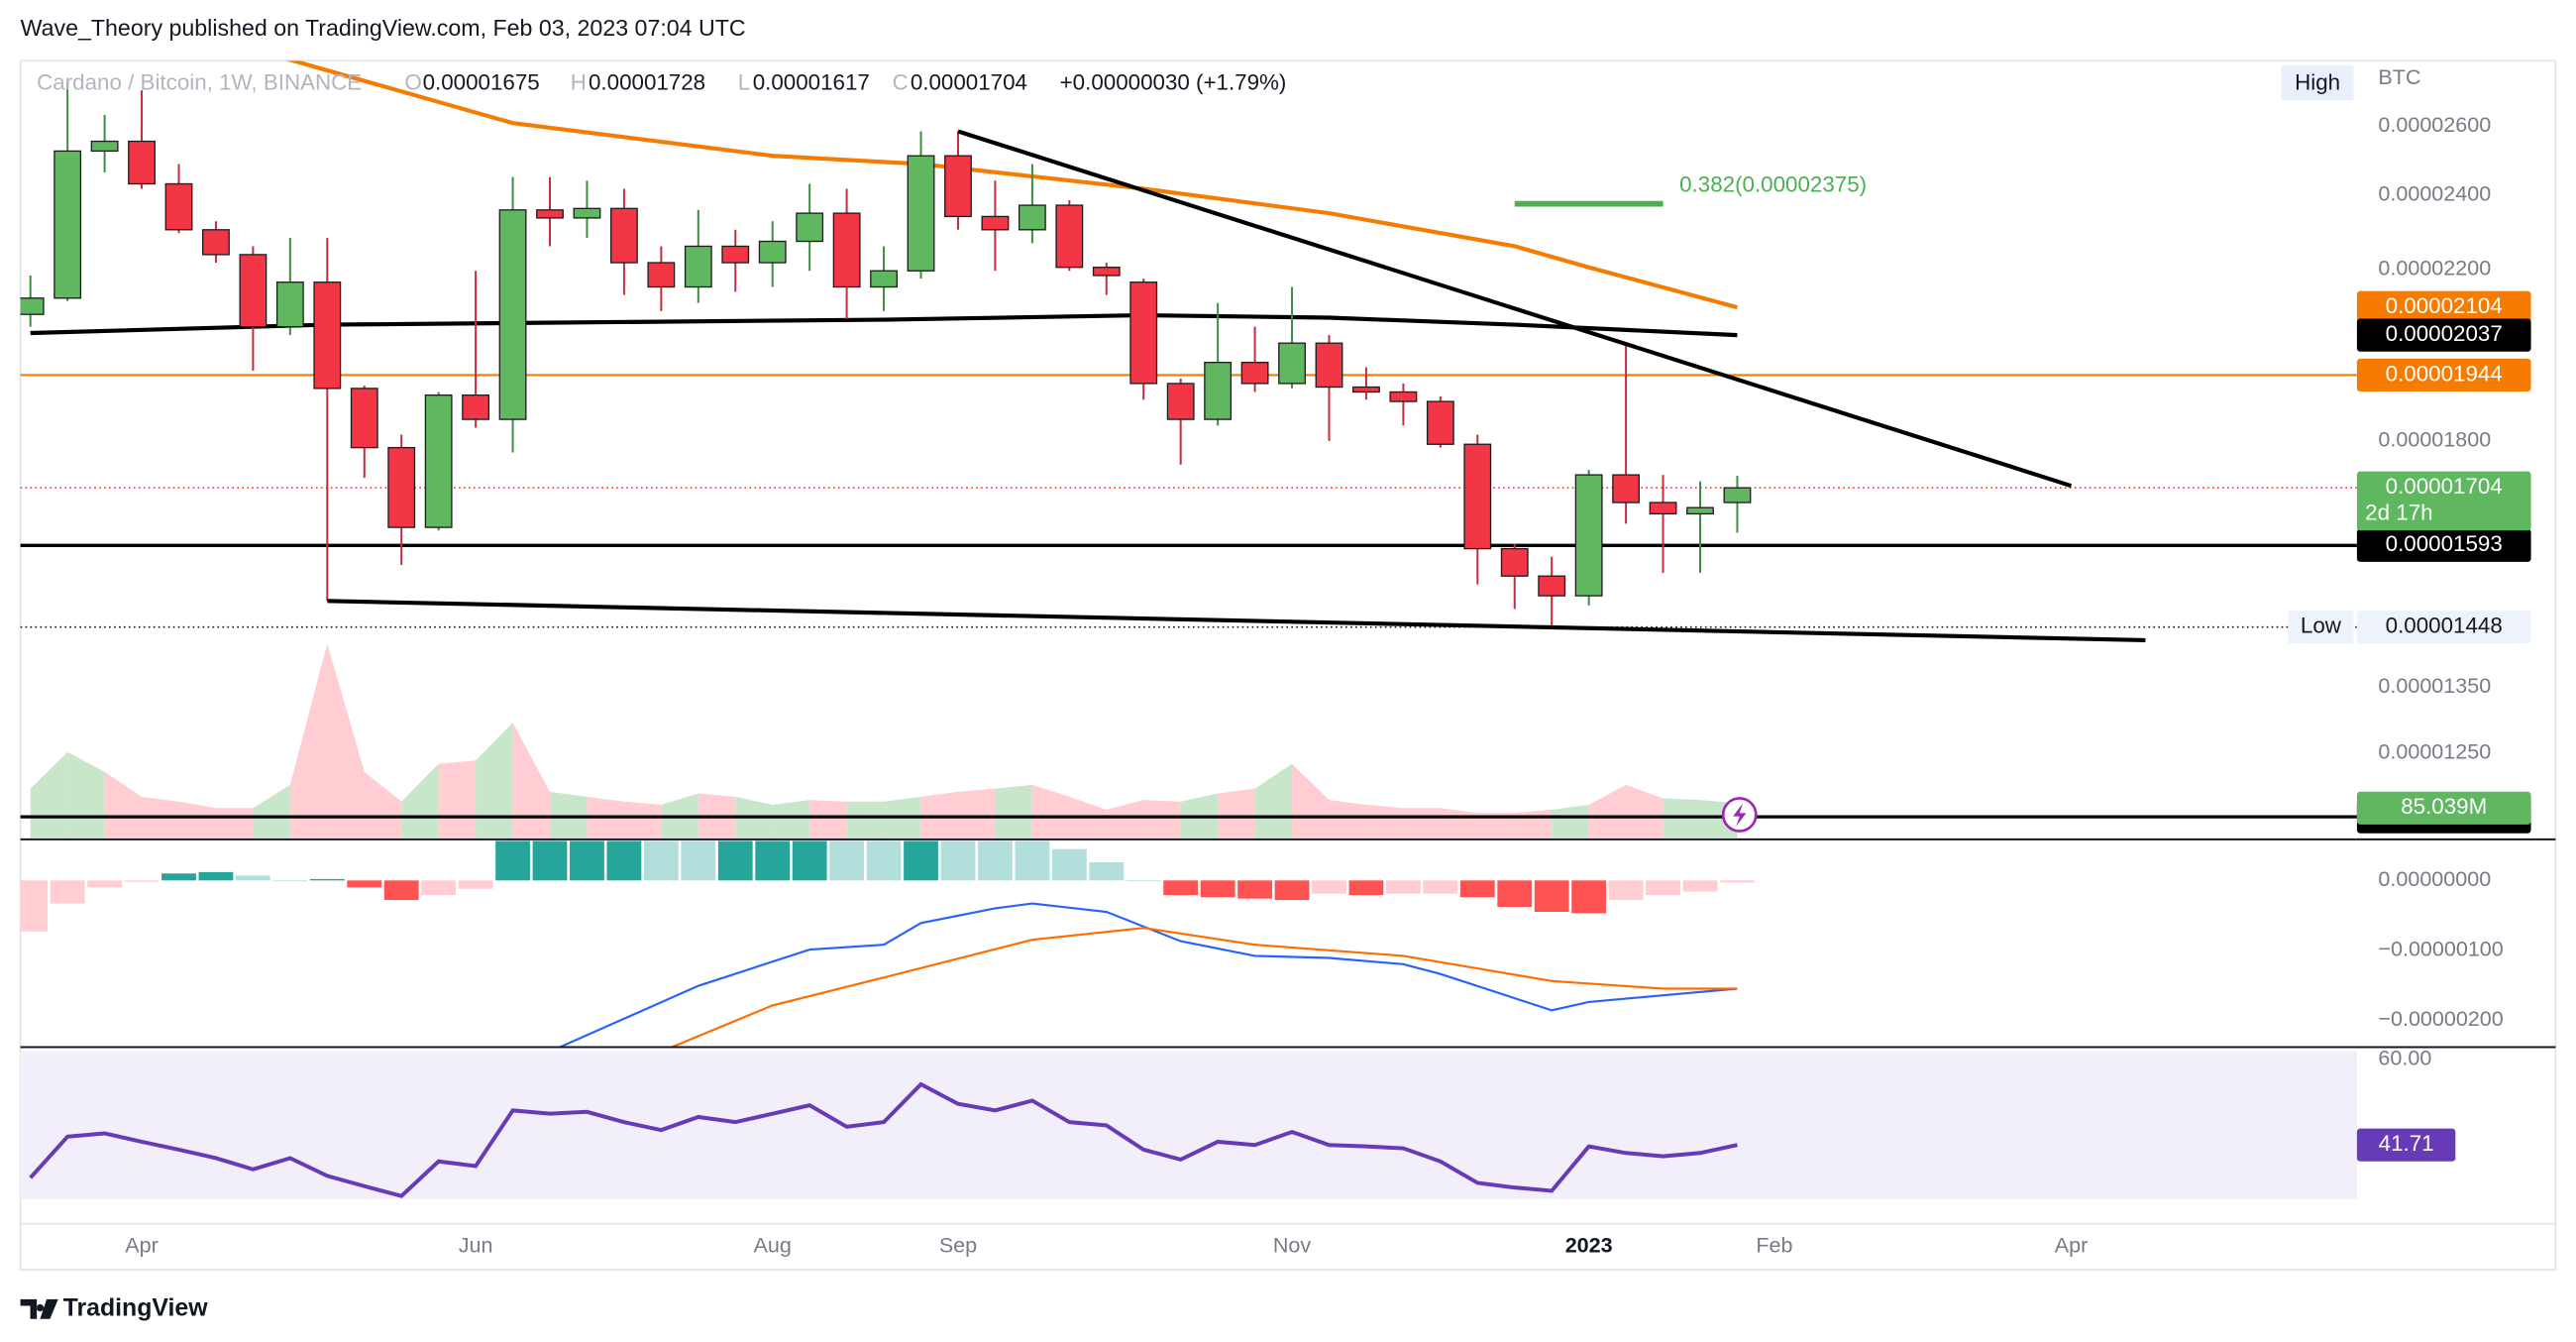 The width and height of the screenshot is (2576, 1342). I want to click on ma-badge: 0.00002037, so click(2444, 333).